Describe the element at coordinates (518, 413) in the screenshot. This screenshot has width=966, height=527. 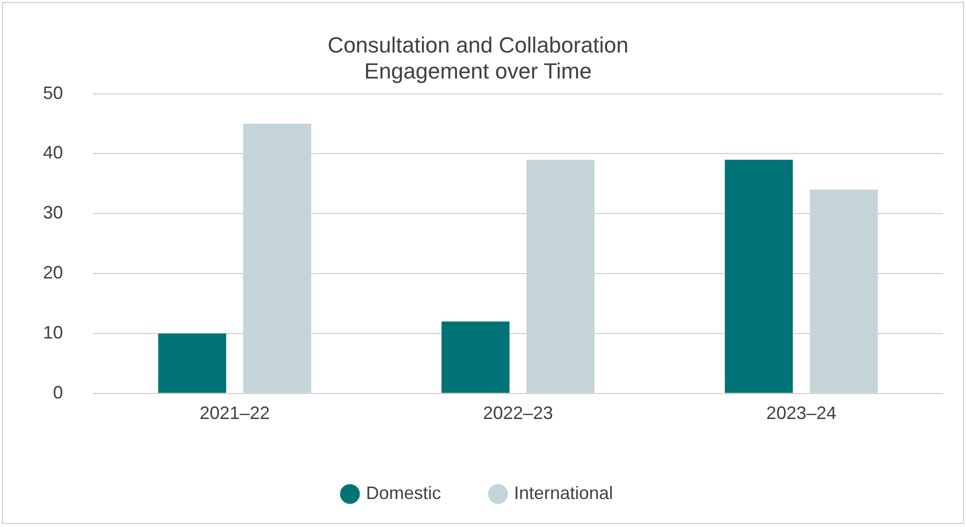
I see `x-tick-label: 2022–23` at that location.